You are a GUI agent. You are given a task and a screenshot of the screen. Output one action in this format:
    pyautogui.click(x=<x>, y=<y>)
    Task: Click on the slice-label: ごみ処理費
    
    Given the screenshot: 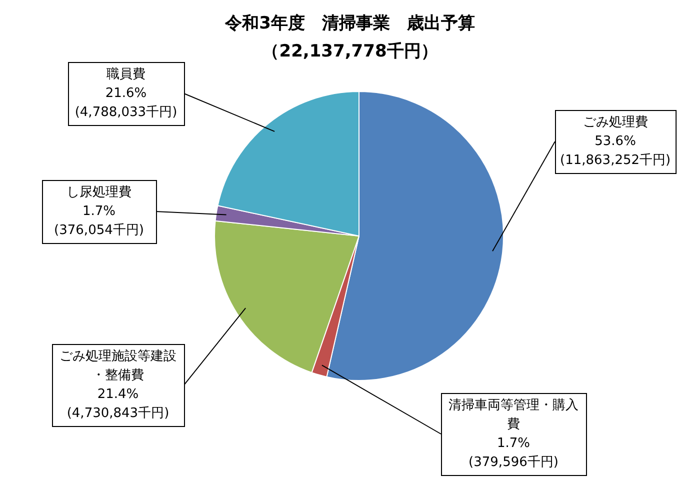 What is the action you would take?
    pyautogui.click(x=615, y=122)
    